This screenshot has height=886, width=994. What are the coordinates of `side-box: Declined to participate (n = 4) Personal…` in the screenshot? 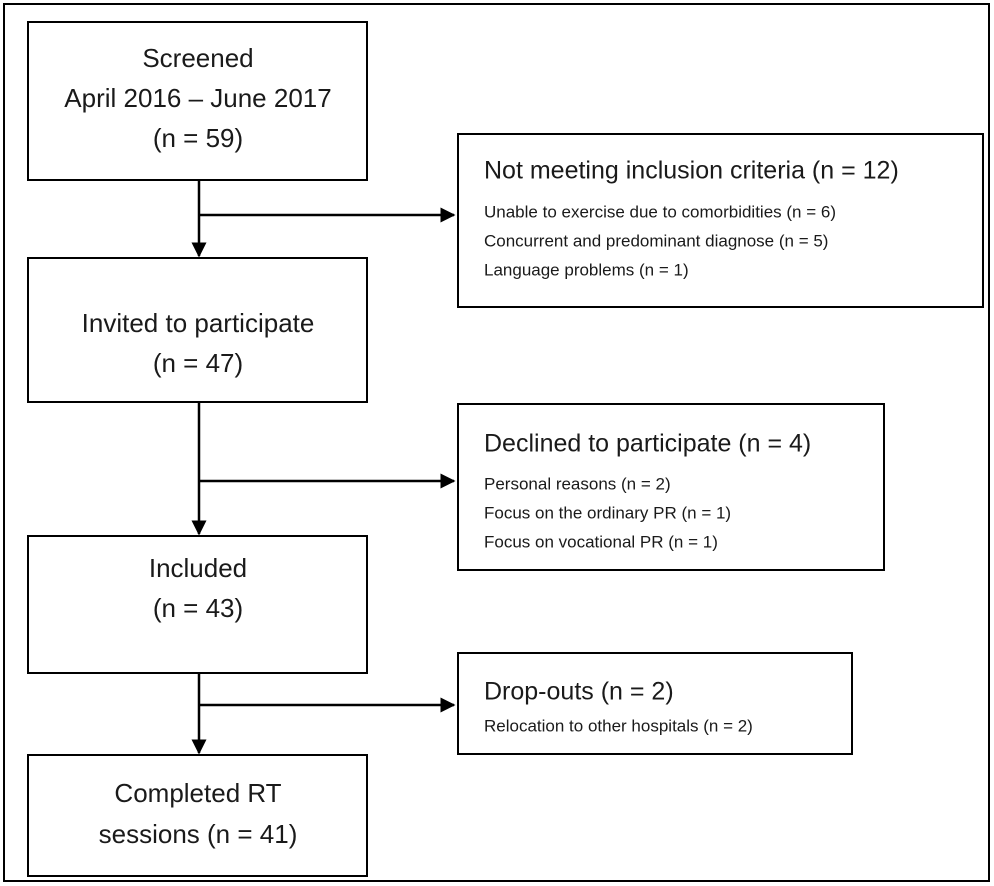 It's located at (671, 487).